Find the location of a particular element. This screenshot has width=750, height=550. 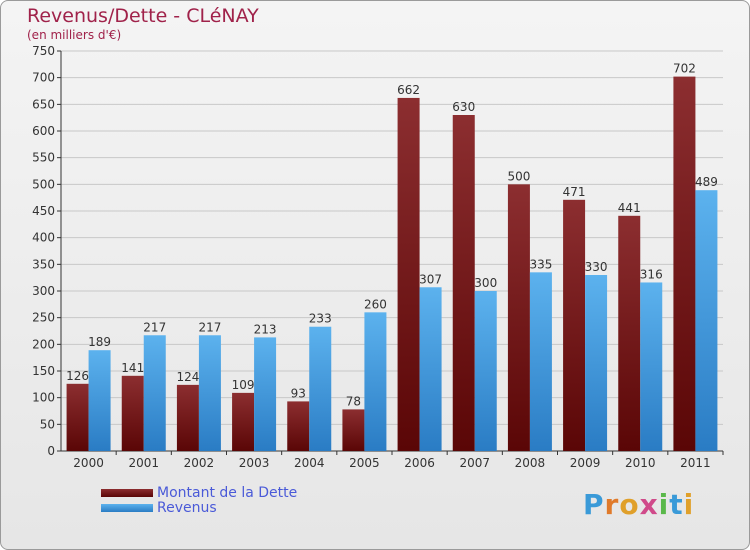

x-tick-label: 2006 is located at coordinates (419, 463).